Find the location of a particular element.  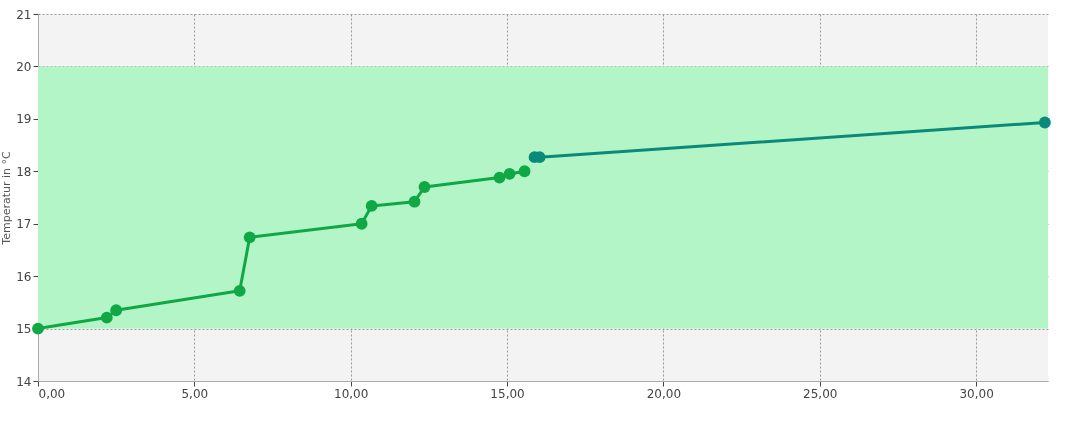

y-tick-label: 19 is located at coordinates (24, 119).